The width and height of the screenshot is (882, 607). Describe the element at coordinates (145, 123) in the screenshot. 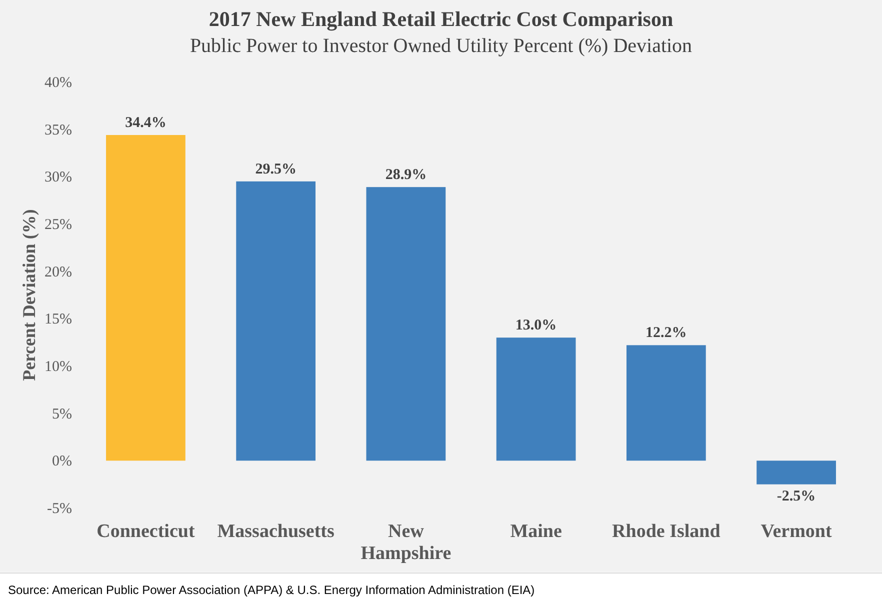

I see `data-label: 34.4%` at that location.